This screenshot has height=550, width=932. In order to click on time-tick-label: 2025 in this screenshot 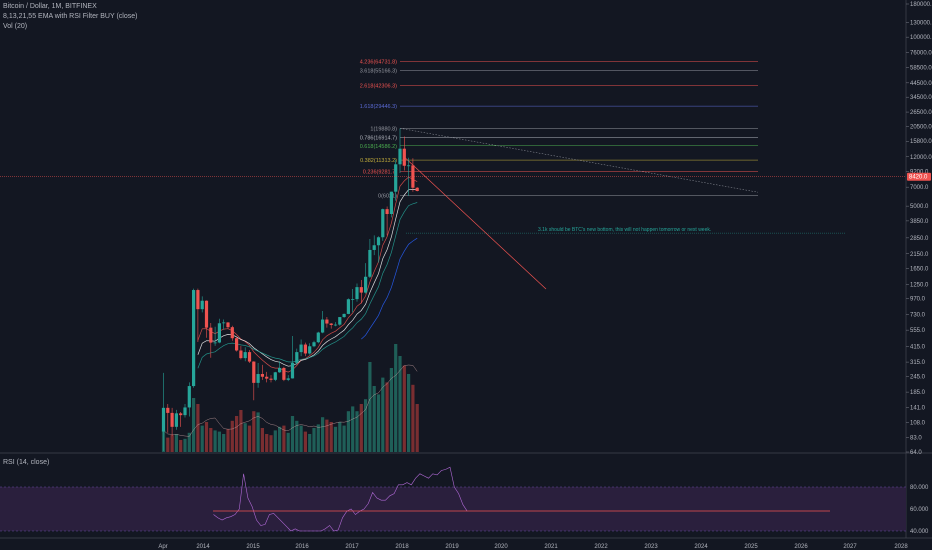, I will do `click(751, 547)`.